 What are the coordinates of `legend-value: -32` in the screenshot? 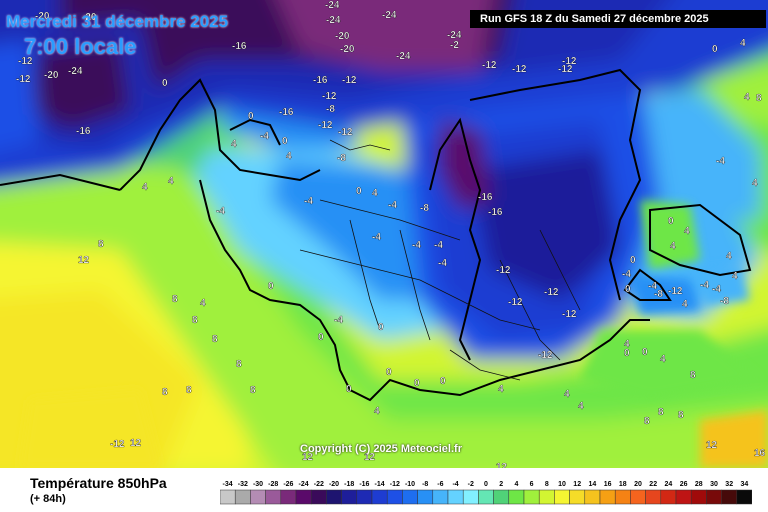 It's located at (243, 484).